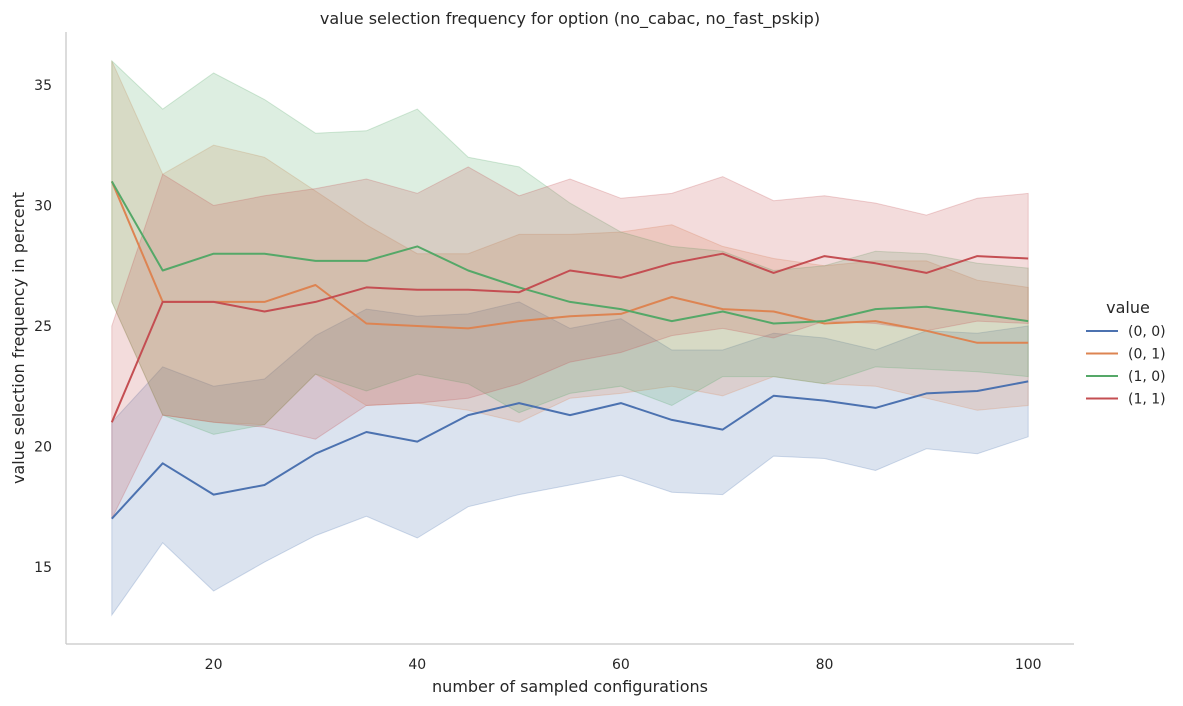 This screenshot has height=706, width=1183. I want to click on x-axis-label: number of sampled configurations, so click(570, 686).